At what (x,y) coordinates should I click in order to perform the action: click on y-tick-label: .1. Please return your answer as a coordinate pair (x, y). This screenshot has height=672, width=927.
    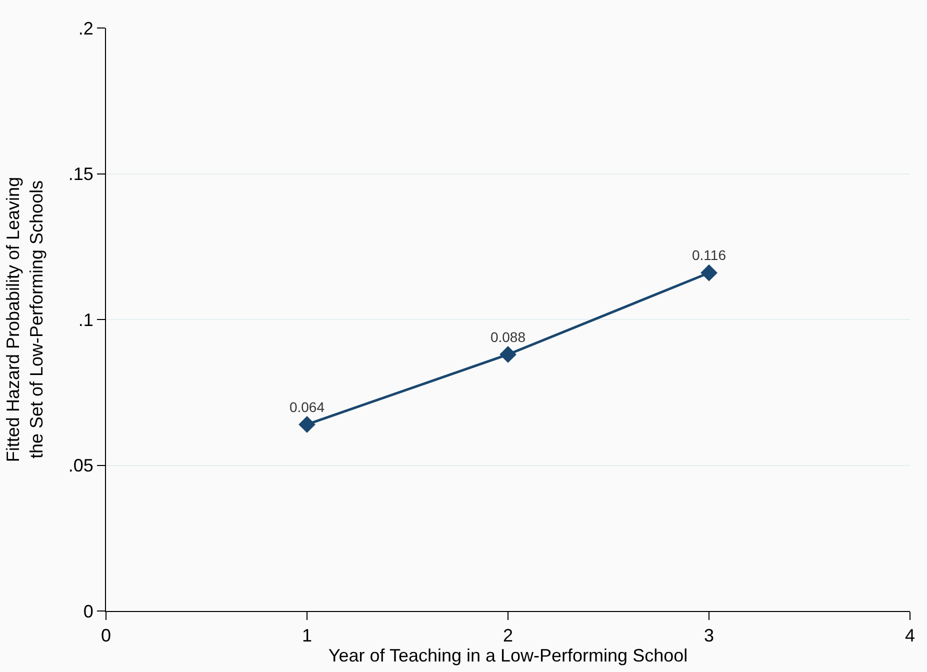
    Looking at the image, I should click on (86, 320).